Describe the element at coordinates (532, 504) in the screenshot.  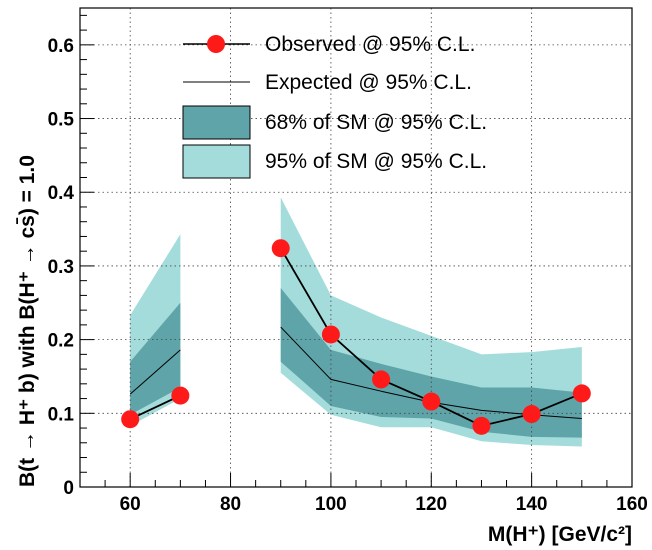
I see `x-tick-label: 140` at that location.